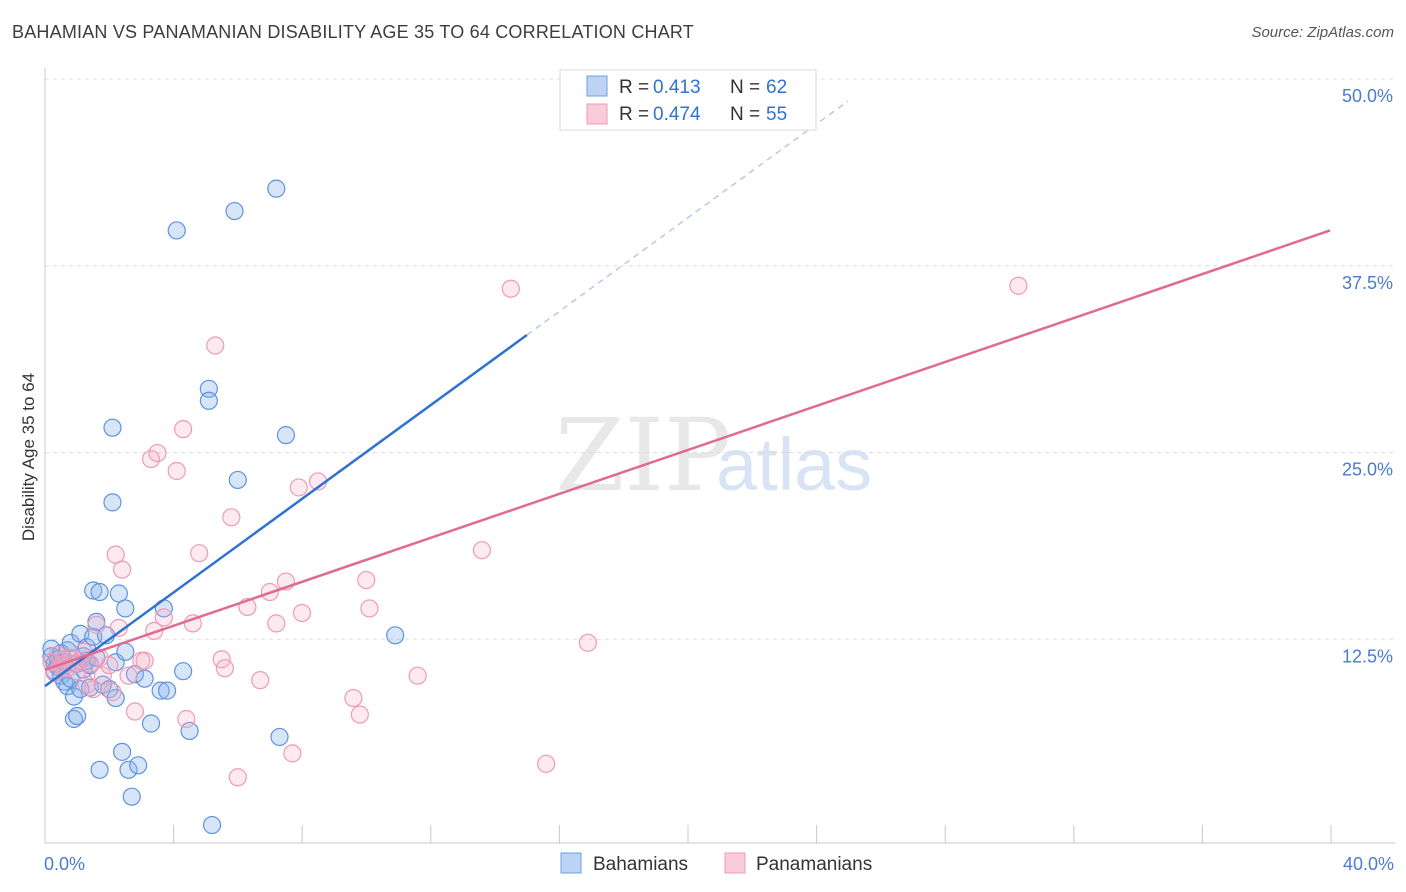  What do you see at coordinates (687, 218) in the screenshot?
I see `trend-line-bahamians-extension` at bounding box center [687, 218].